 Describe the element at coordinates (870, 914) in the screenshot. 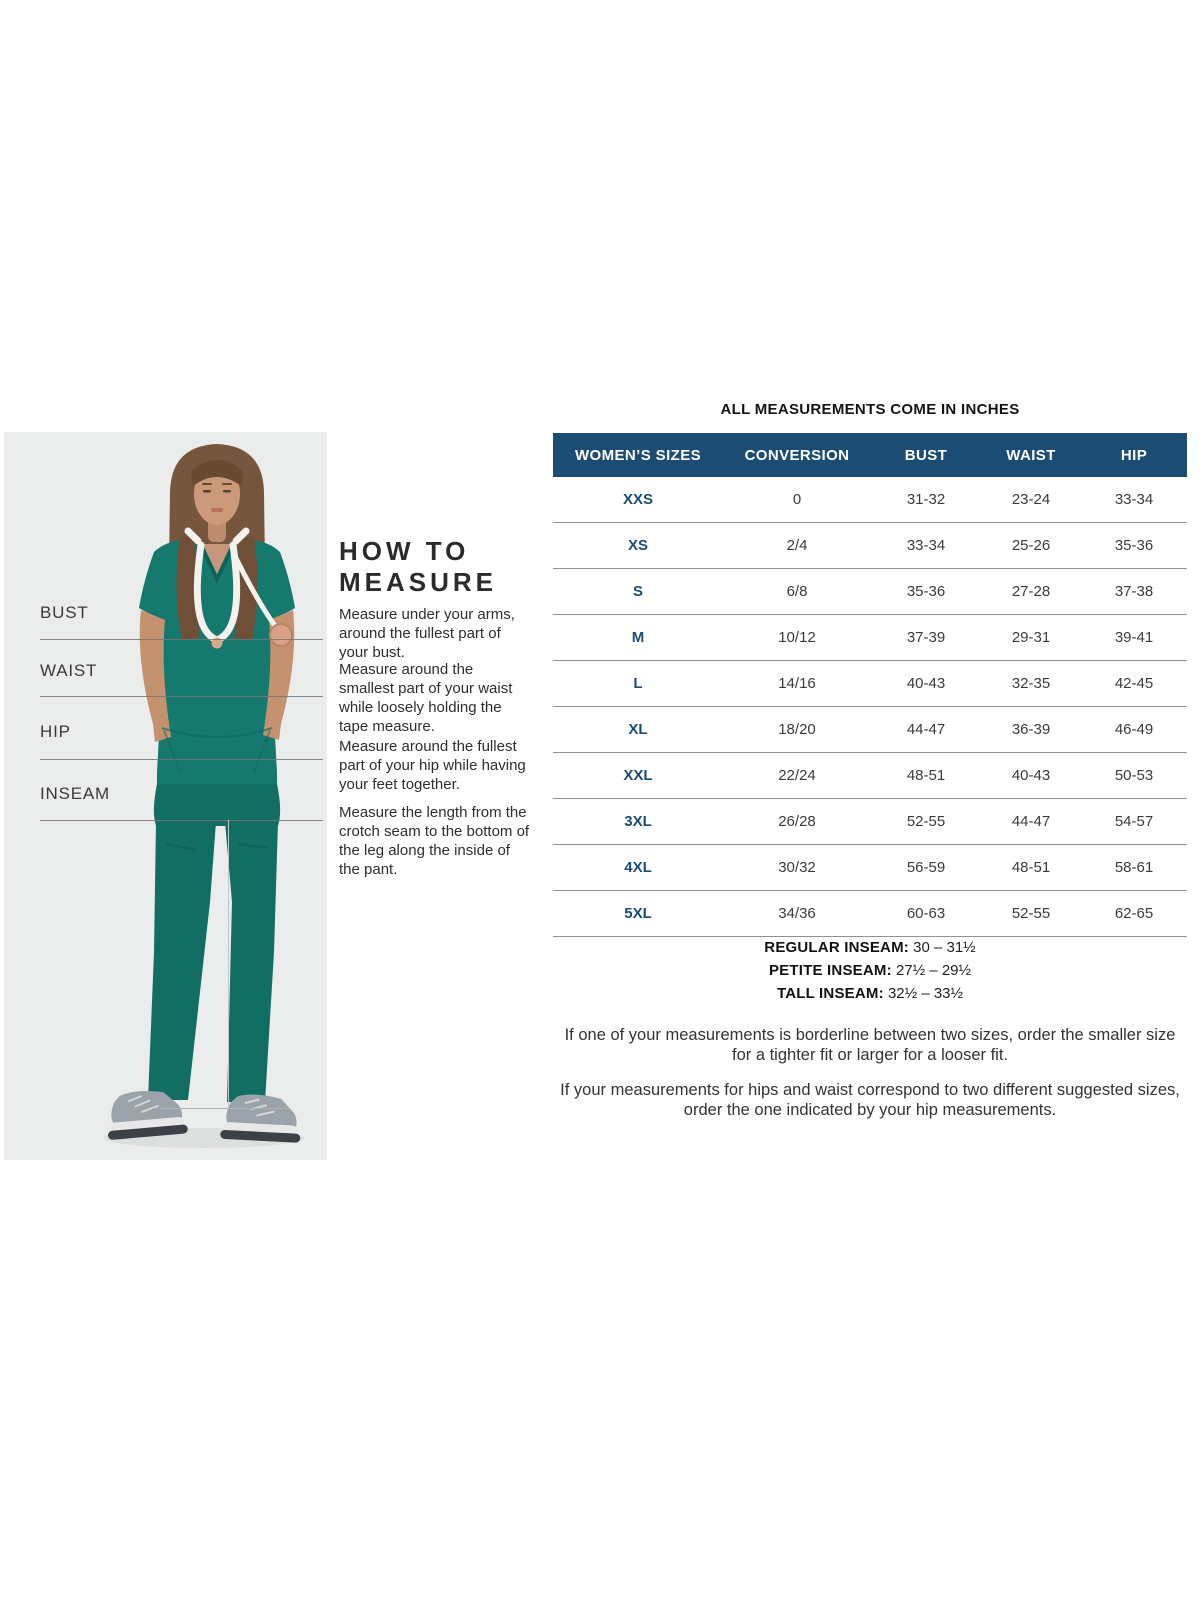

I see `table-row-5xl: 5XL 34/36 60-63 52-55 62-65` at that location.